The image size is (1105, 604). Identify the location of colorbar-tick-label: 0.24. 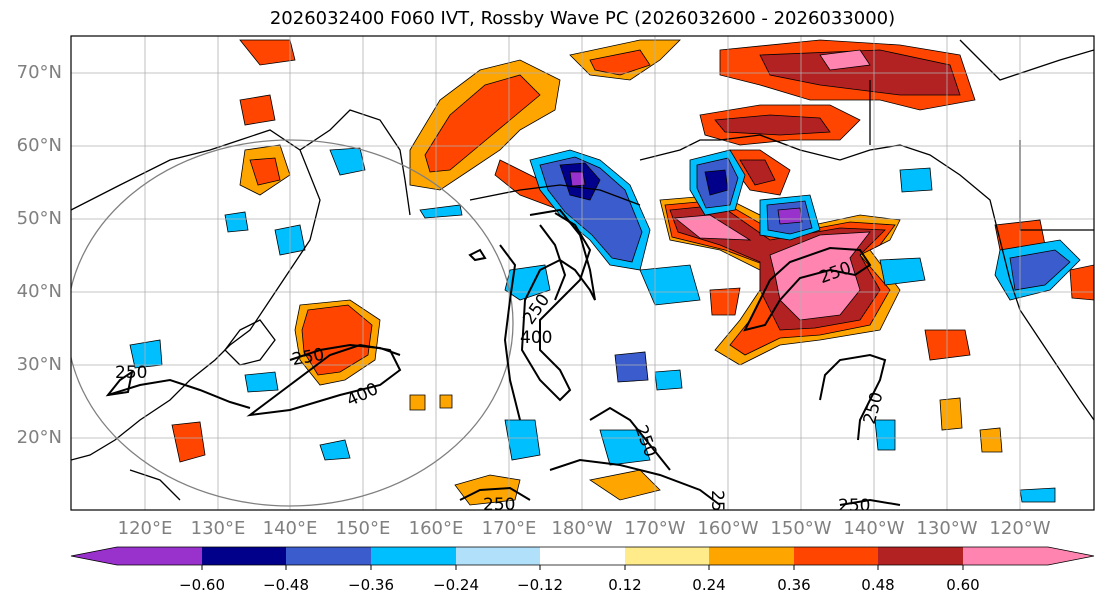
(709, 585).